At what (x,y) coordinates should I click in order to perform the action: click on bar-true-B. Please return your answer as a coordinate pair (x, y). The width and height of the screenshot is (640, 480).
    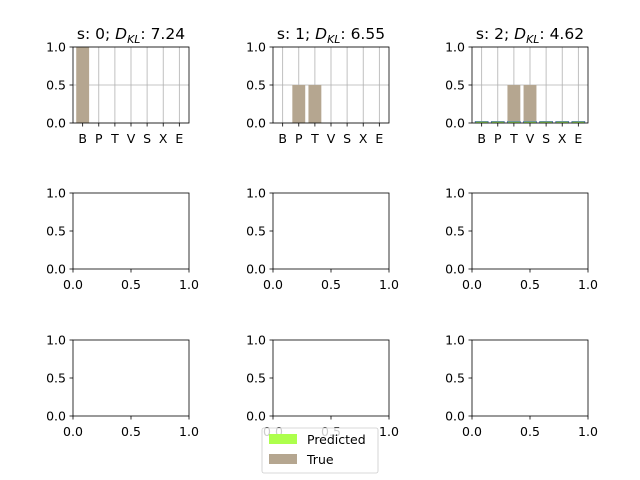
    Looking at the image, I should click on (83, 85).